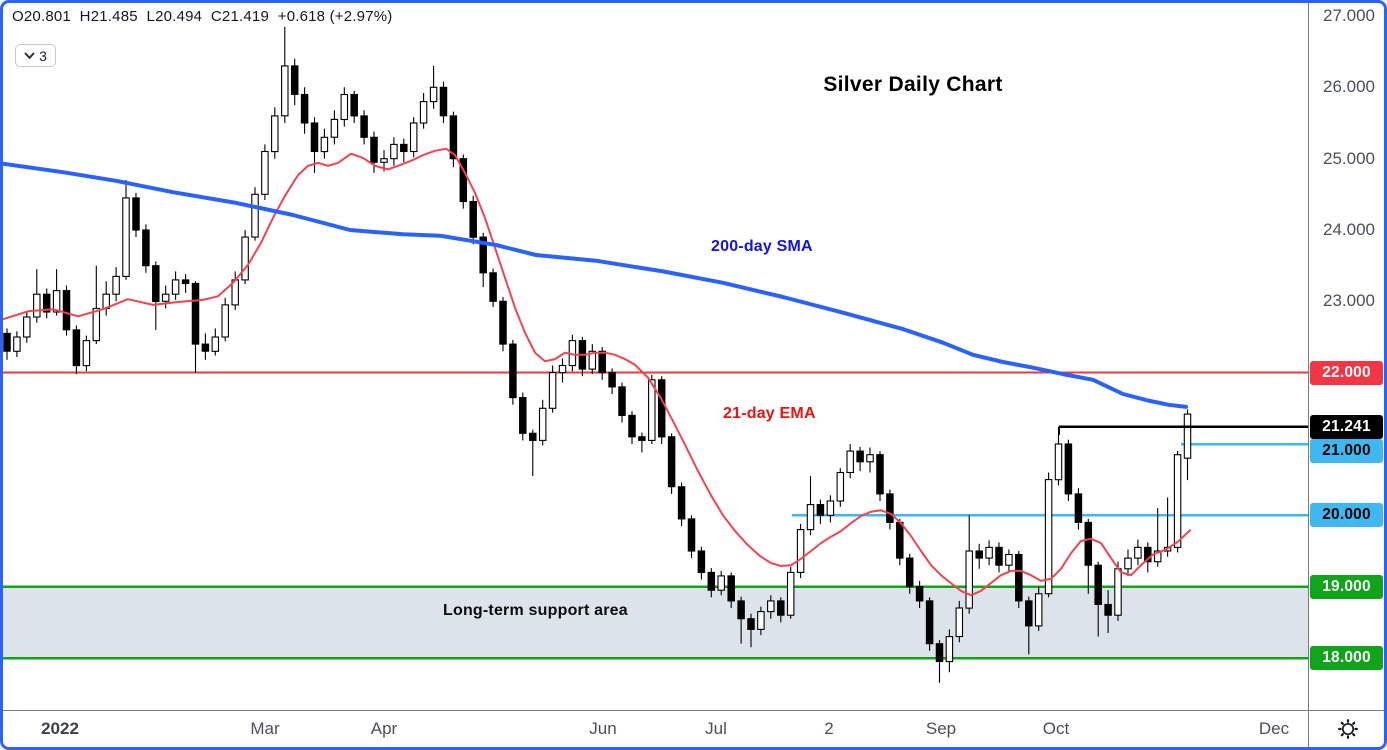 The image size is (1387, 750). Describe the element at coordinates (762, 246) in the screenshot. I see `sma-annotation-label: 200-day SMA` at that location.